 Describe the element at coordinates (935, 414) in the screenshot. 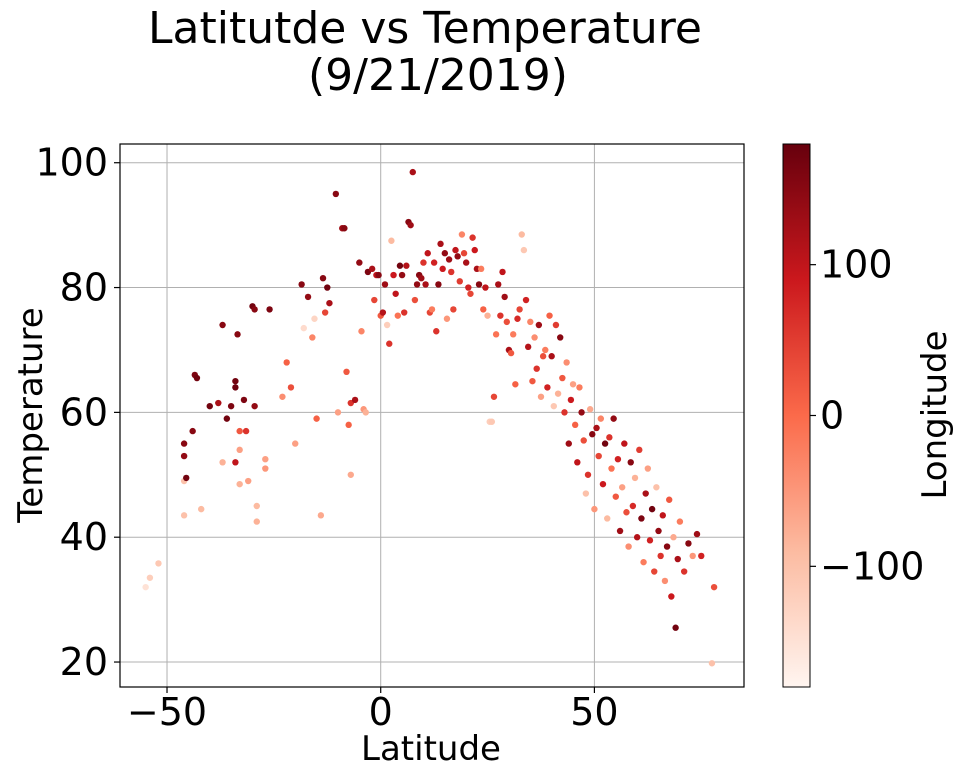

I see `colorbar-label: Longitude` at that location.